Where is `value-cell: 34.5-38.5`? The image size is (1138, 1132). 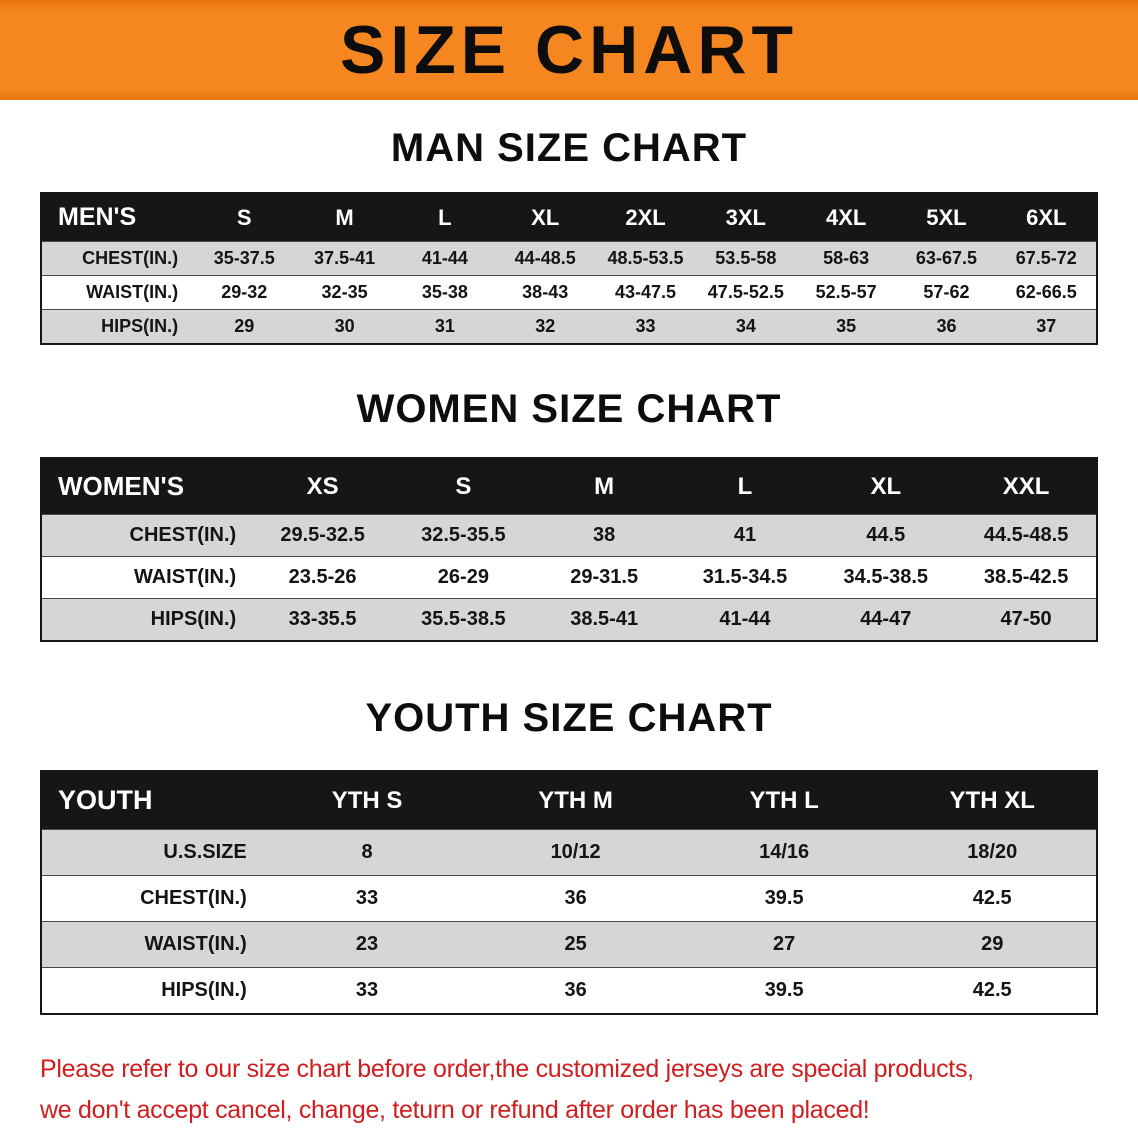 value-cell: 34.5-38.5 is located at coordinates (886, 577).